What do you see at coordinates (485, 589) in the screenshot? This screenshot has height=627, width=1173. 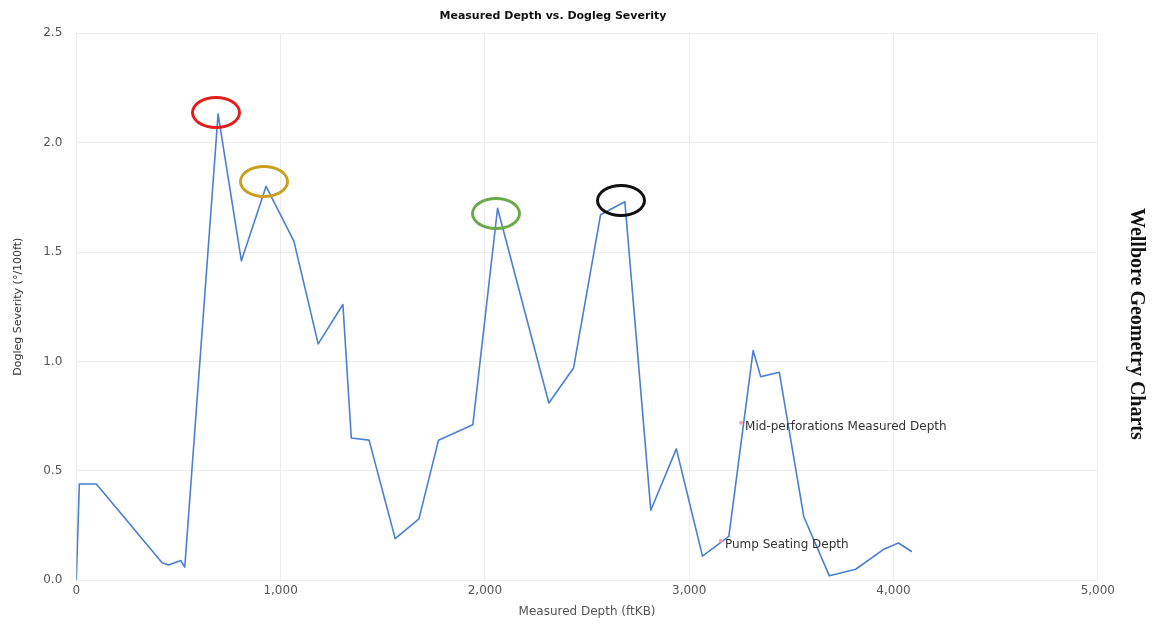 I see `x-tick-label: 2,000` at bounding box center [485, 589].